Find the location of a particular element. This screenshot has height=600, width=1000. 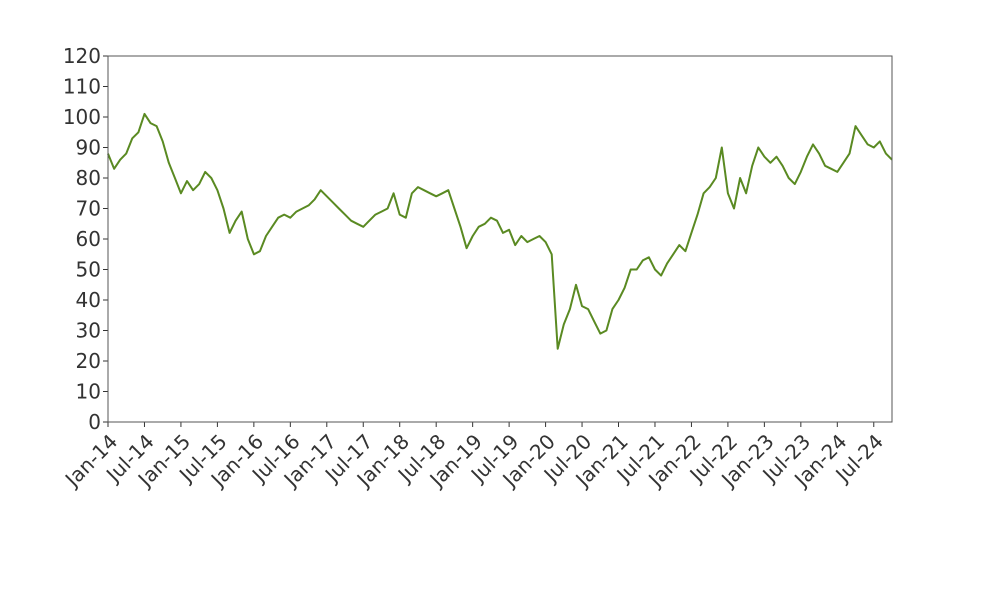

y-tick-label: 70 is located at coordinates (88, 209).